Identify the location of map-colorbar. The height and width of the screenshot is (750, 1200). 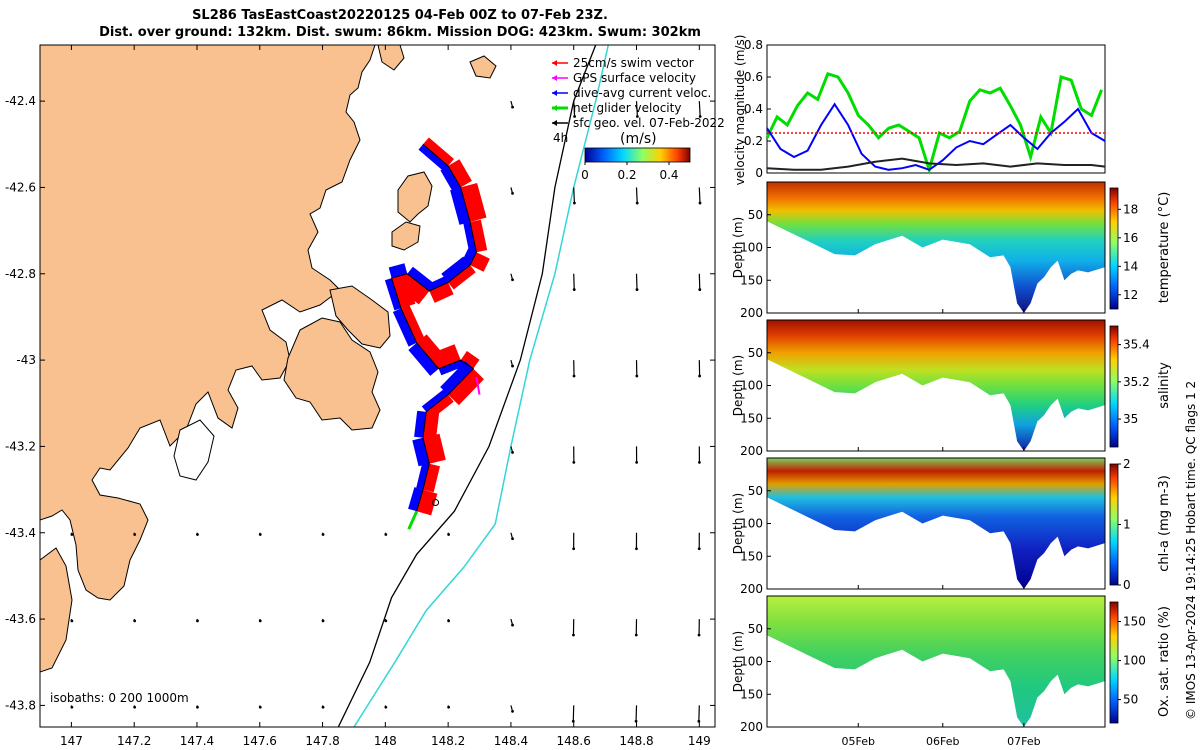
(637, 155).